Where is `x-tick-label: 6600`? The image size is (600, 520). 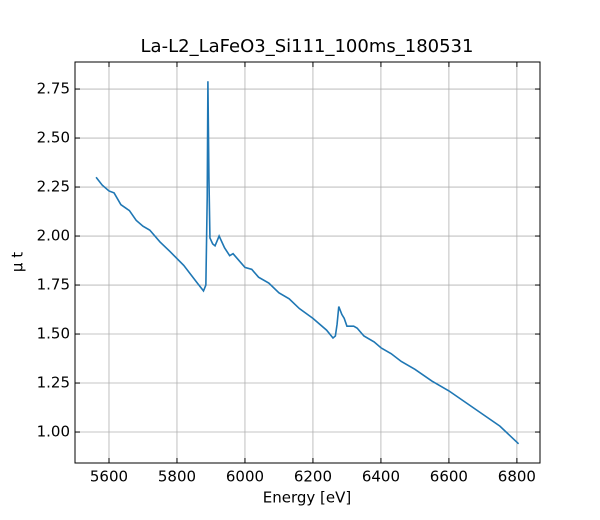
x-tick-label: 6600 is located at coordinates (449, 477).